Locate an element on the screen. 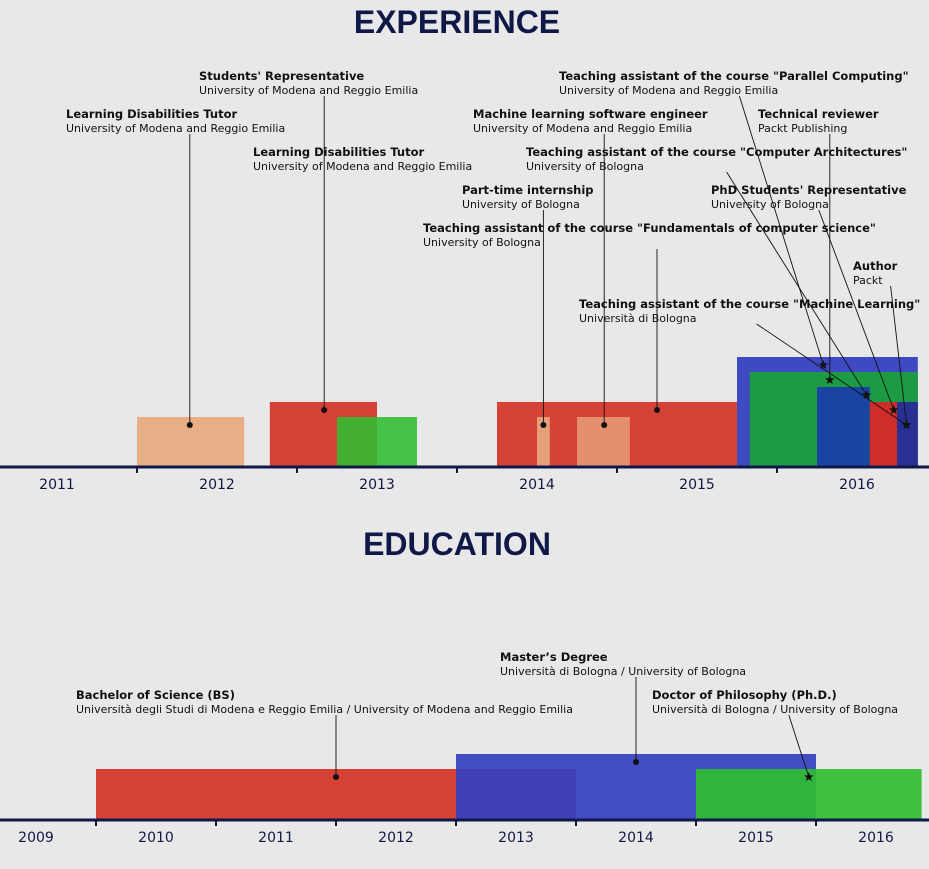 The image size is (929, 869). tick-label: 2009 is located at coordinates (36, 838).